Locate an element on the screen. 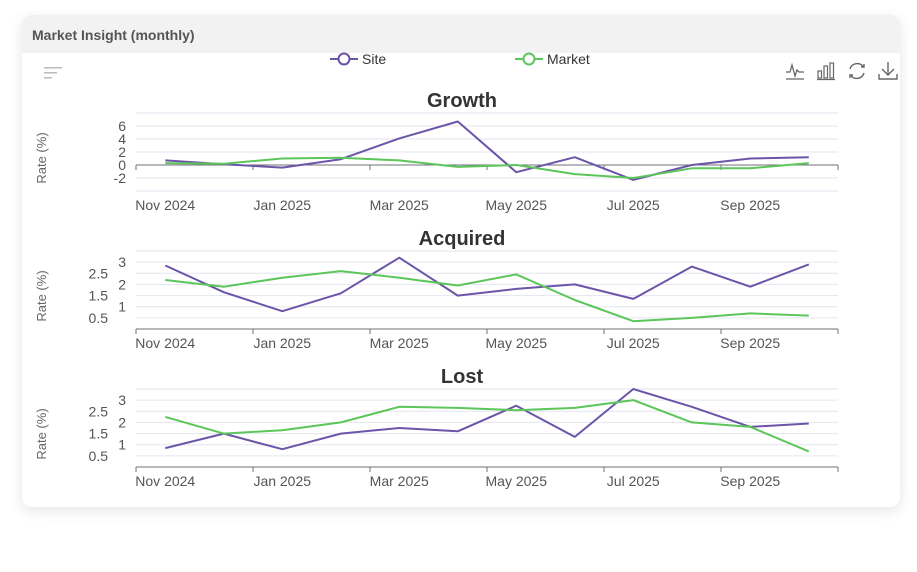  legend-label-market: Market is located at coordinates (568, 59).